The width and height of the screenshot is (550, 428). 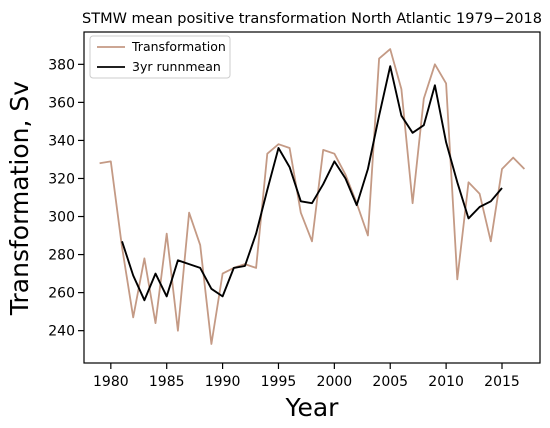 I want to click on x-axis-ticks: 1980 1985 1990 1995 2000 2005 2010 2015, so click(x=306, y=376).